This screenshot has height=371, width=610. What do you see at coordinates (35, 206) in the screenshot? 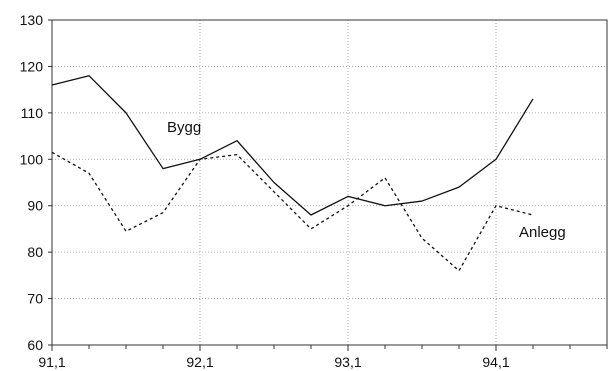
I see `y-tick-label: 90` at bounding box center [35, 206].